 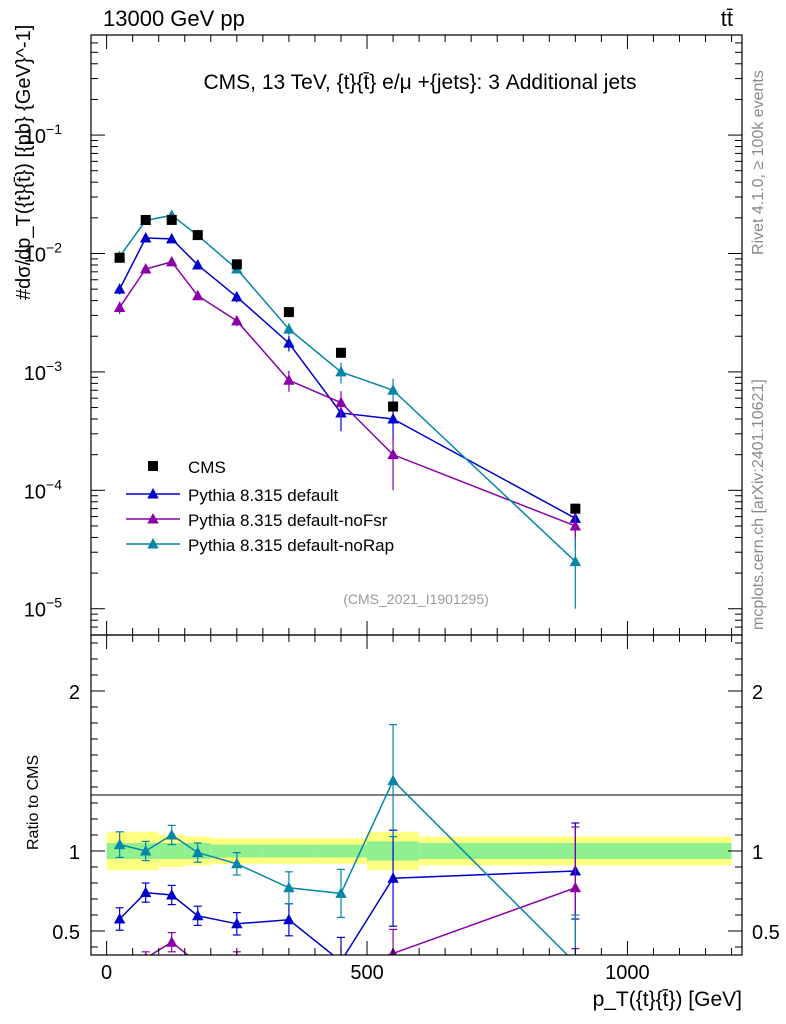 What do you see at coordinates (74, 693) in the screenshot?
I see `ratio-y-tick-label: 2` at bounding box center [74, 693].